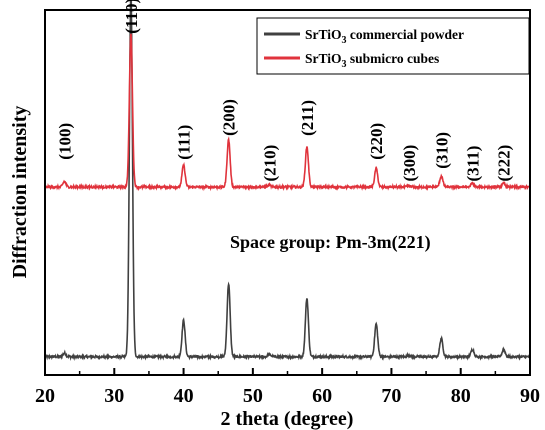 This screenshot has width=545, height=430. I want to click on x-tick-label-50: 50, so click(253, 396).